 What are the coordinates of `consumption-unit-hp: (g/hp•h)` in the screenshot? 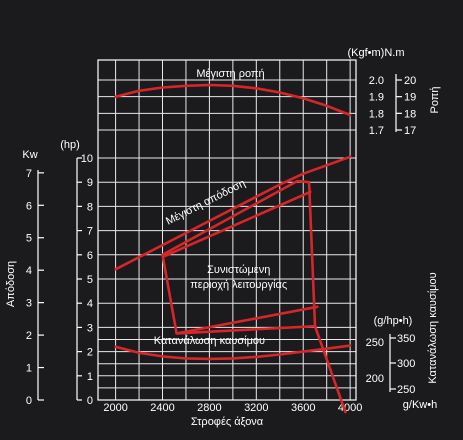 It's located at (393, 321).